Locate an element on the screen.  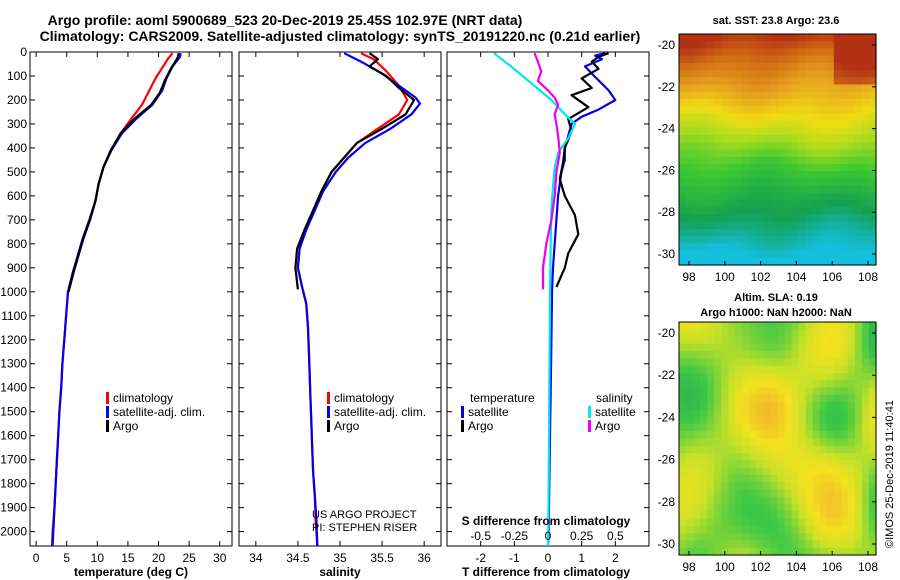
series-argo is located at coordinates (123, 172).